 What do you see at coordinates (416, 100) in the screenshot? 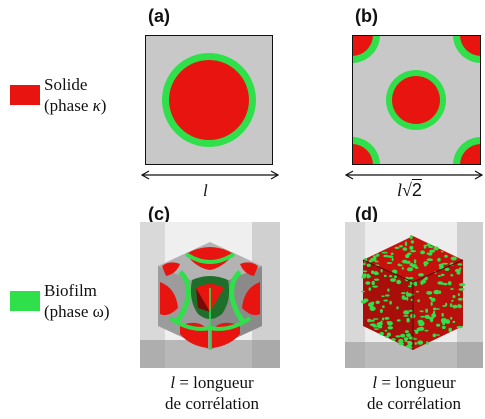
I see `panel-b-diagram` at bounding box center [416, 100].